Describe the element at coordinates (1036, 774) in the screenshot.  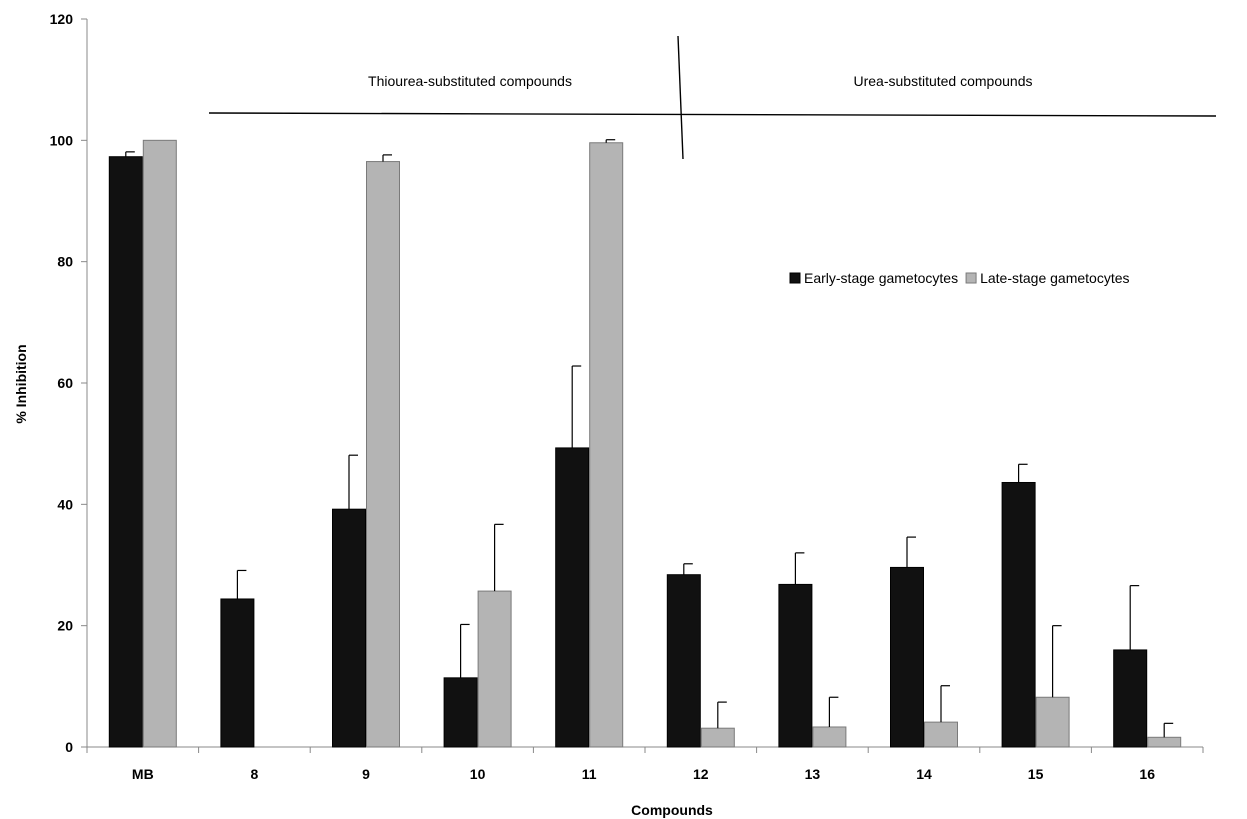
I see `x-tick-label: 15` at that location.